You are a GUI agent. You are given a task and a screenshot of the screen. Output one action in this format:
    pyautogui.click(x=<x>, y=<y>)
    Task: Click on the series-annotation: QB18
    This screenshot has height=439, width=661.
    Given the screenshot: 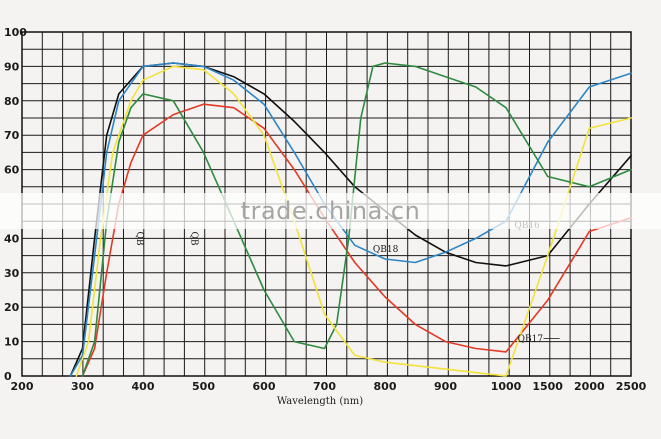 What is the action you would take?
    pyautogui.click(x=386, y=250)
    